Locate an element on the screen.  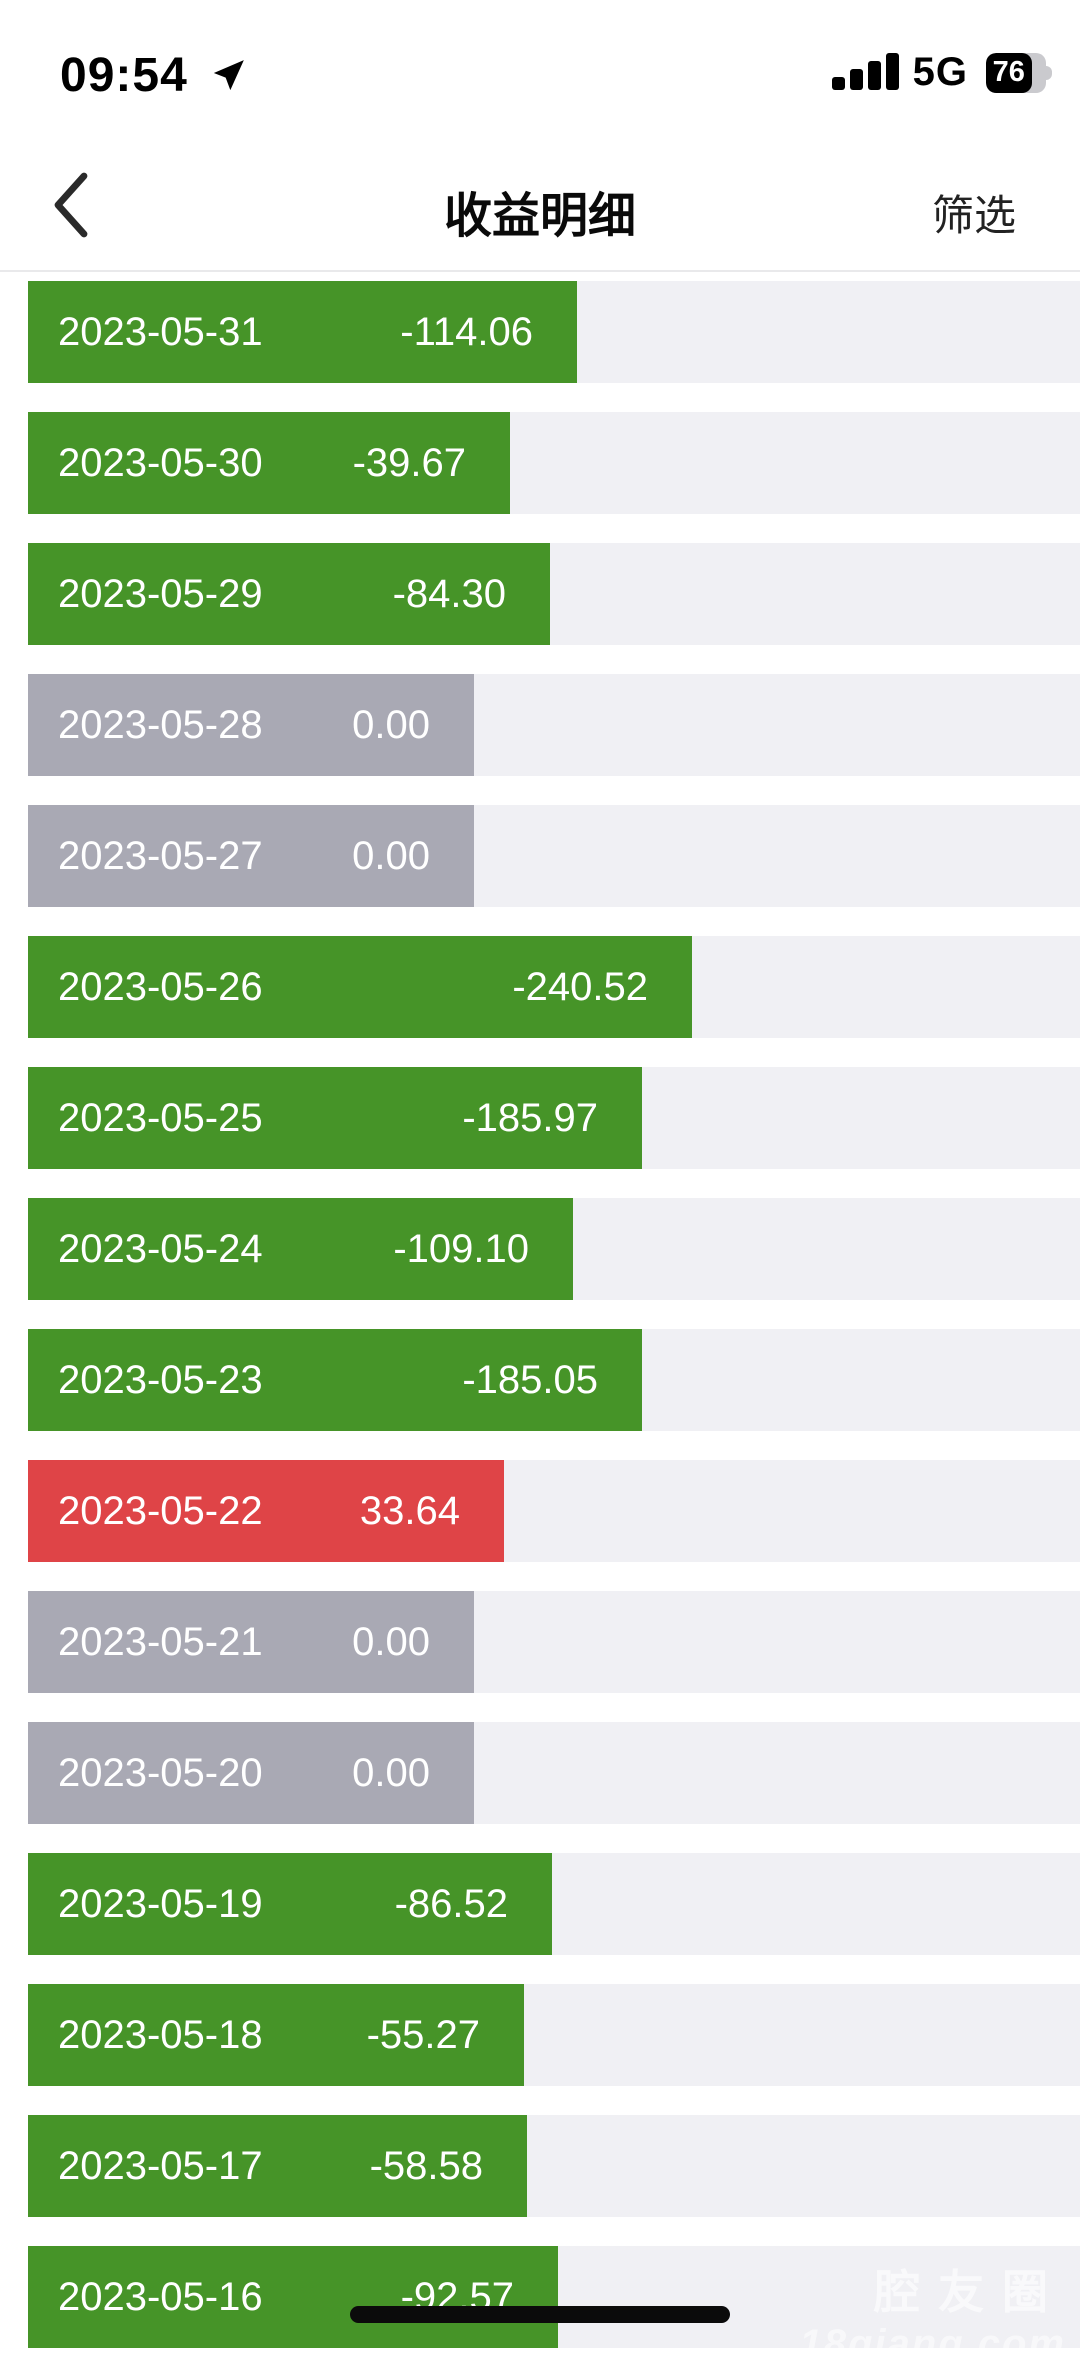
value-bar: 2023-05-27 0.00 is located at coordinates (251, 856).